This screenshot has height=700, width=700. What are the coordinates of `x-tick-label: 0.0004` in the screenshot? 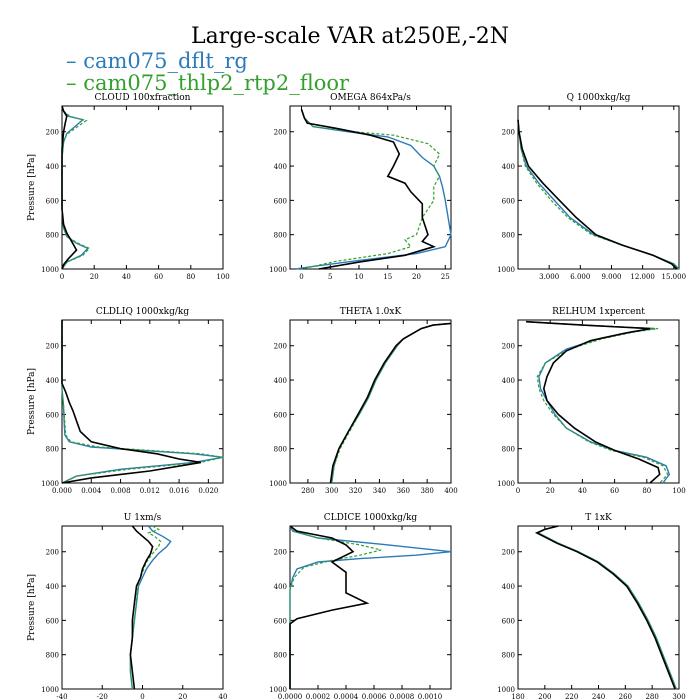 It's located at (346, 696).